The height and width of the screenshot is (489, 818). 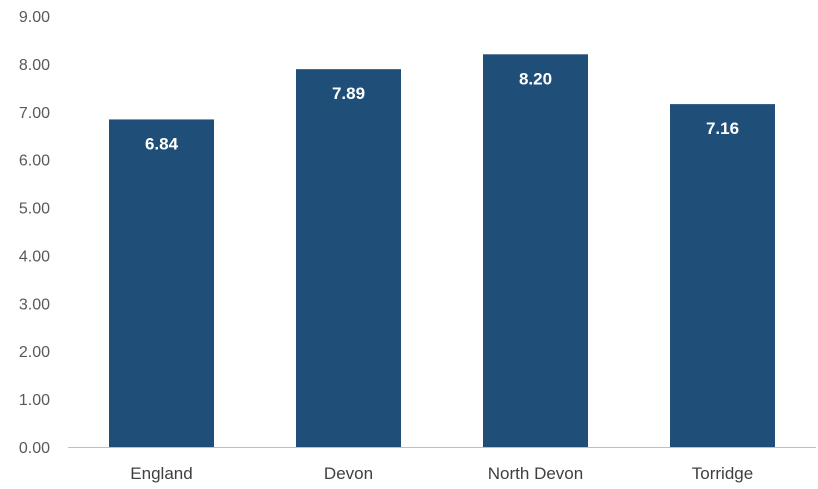 I want to click on y-tick-label: 2.00, so click(x=34, y=352).